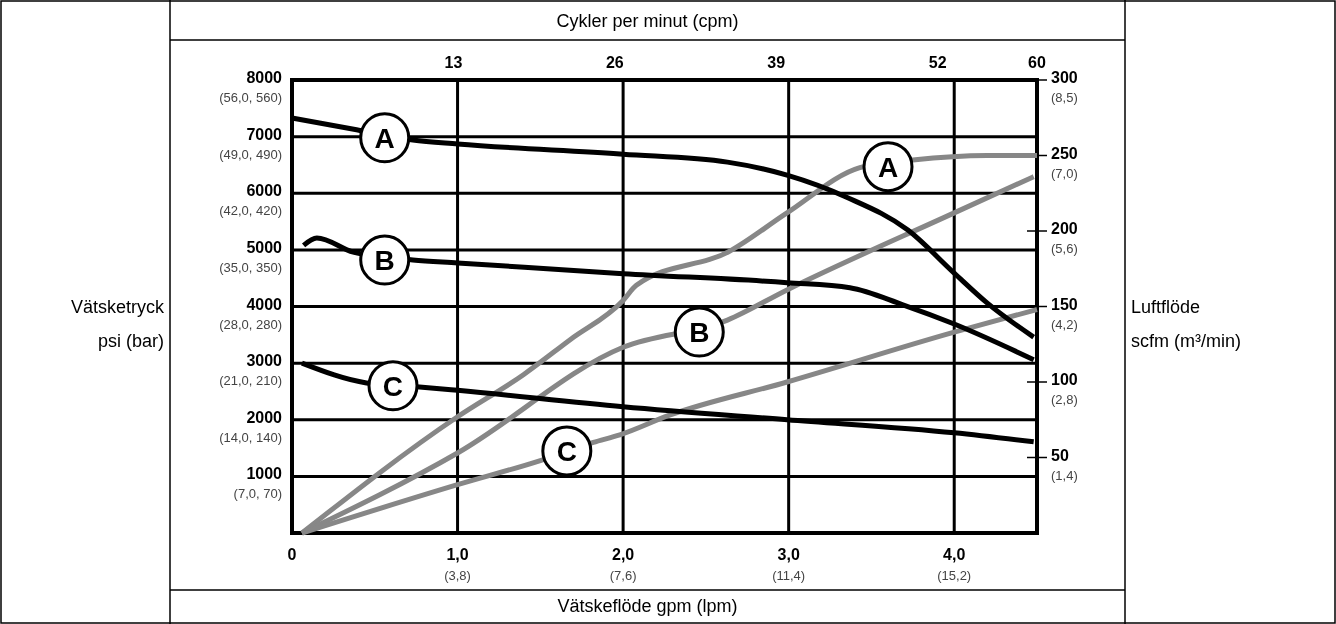 This screenshot has height=624, width=1336. What do you see at coordinates (1064, 379) in the screenshot?
I see `y2-tick-label: 100` at bounding box center [1064, 379].